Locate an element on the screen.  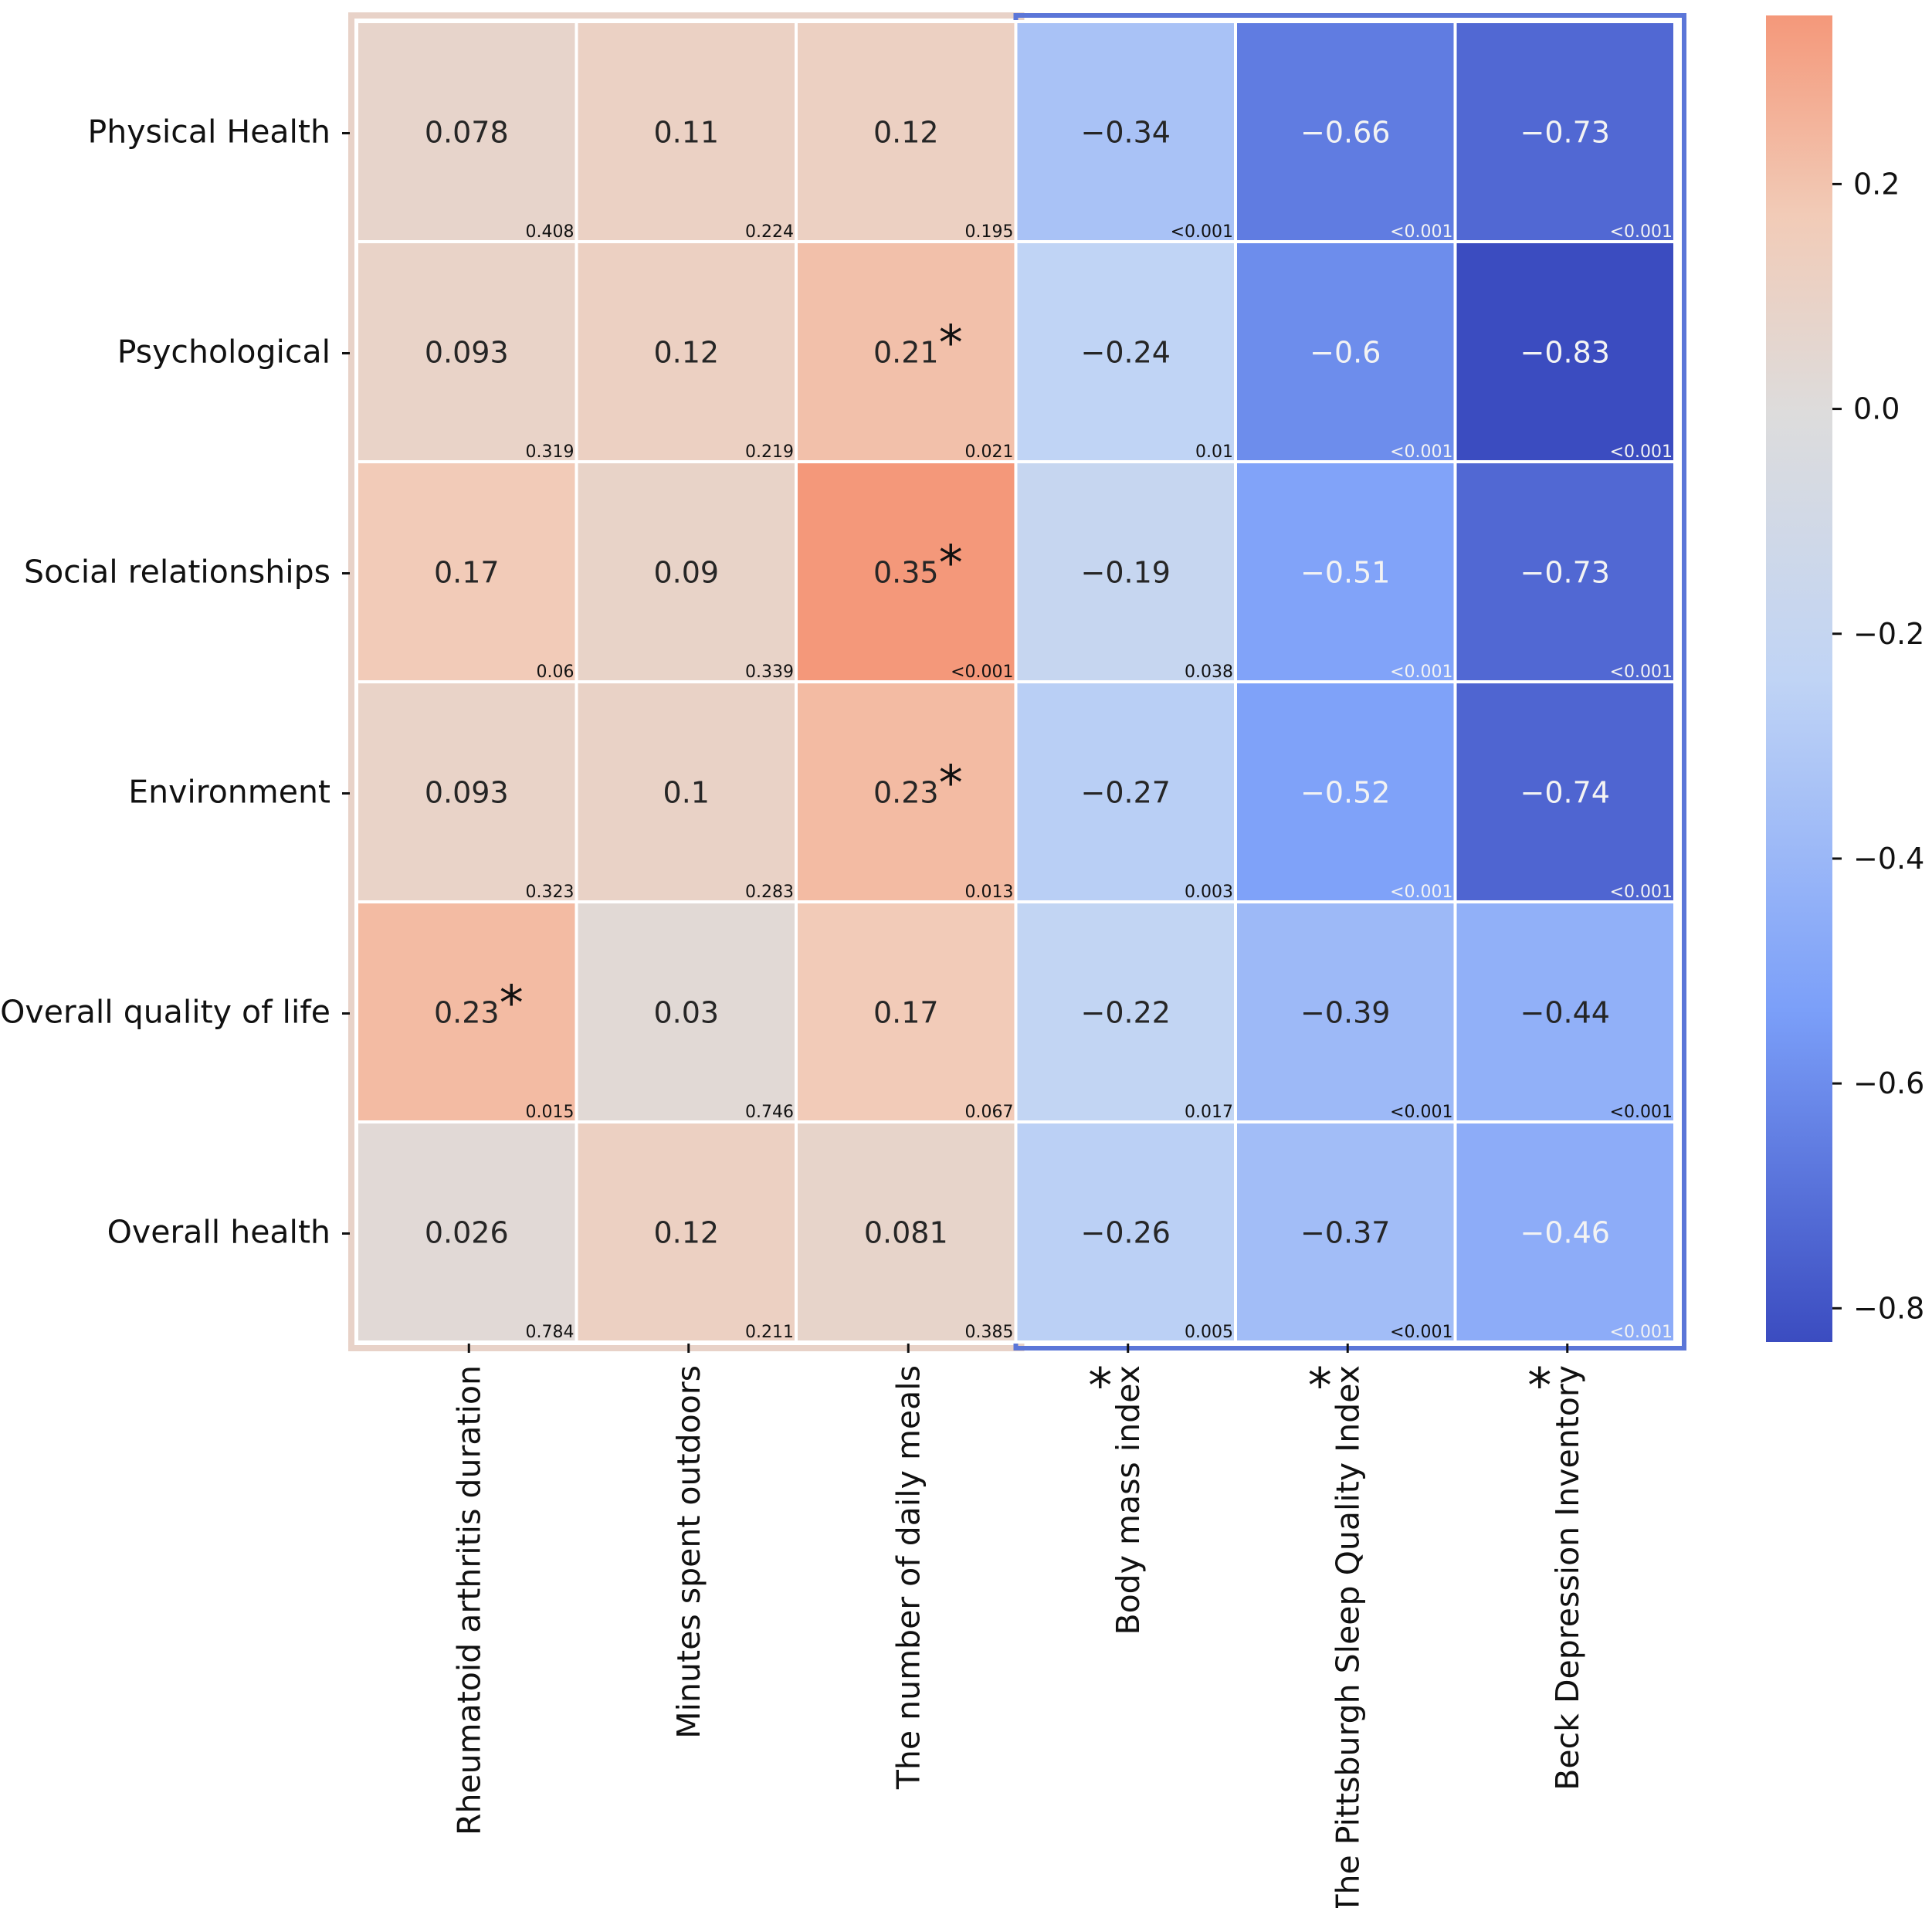
heatmap-cell: −0.46 <0.001 is located at coordinates (1564, 1232).